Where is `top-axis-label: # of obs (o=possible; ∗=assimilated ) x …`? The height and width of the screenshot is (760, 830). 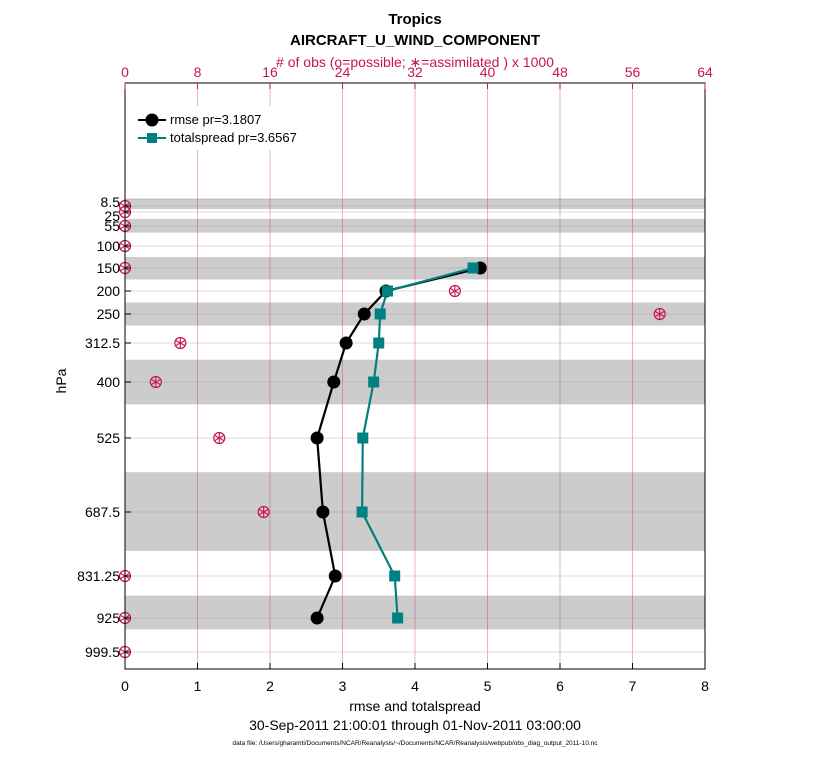
top-axis-label: # of obs (o=possible; ∗=assimilated ) x … is located at coordinates (415, 62).